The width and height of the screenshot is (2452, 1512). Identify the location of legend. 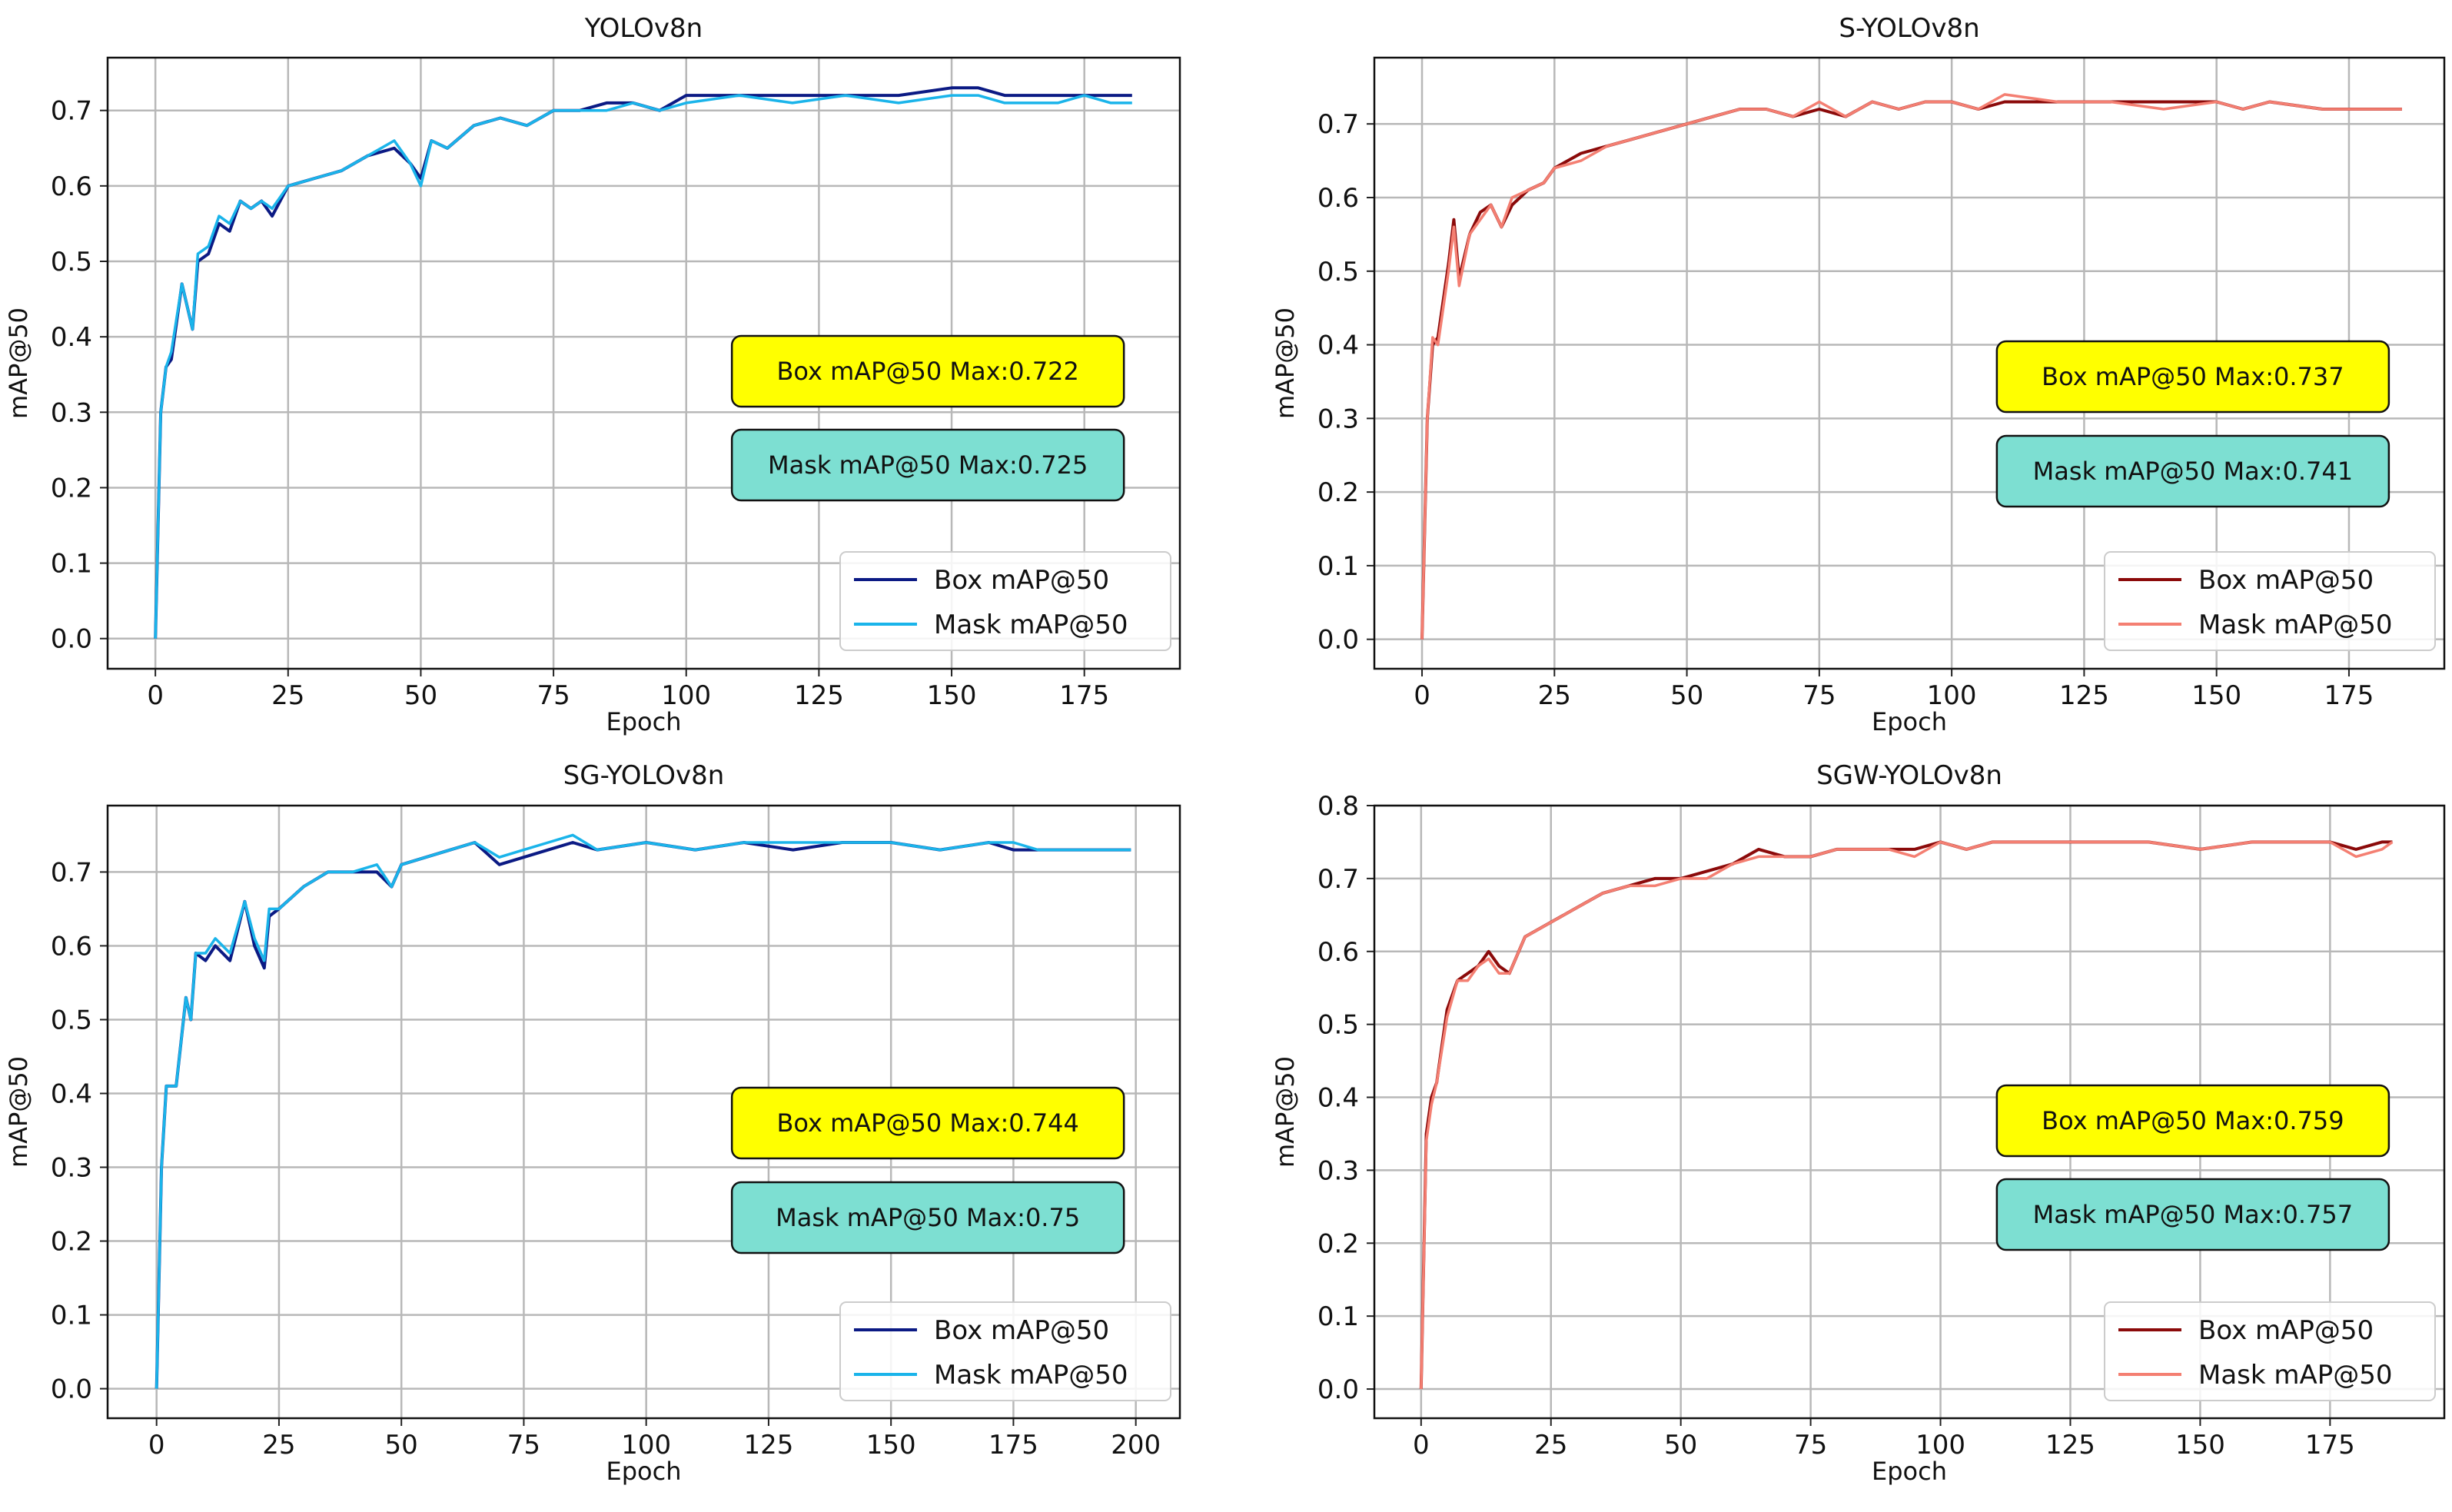
(1005, 601).